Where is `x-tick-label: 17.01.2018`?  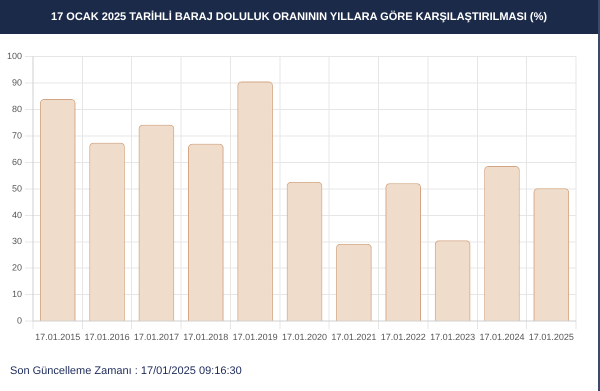 x-tick-label: 17.01.2018 is located at coordinates (205, 337).